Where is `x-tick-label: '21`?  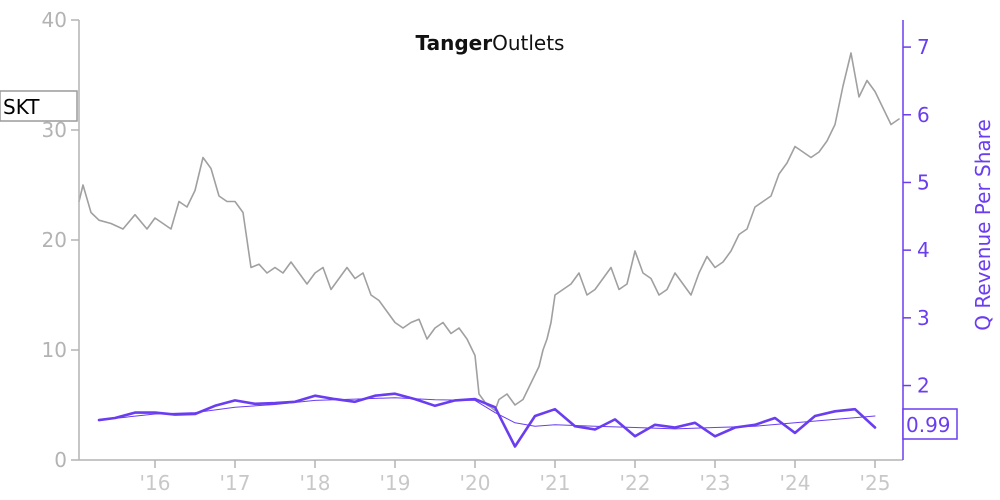
x-tick-label: '21 is located at coordinates (555, 483).